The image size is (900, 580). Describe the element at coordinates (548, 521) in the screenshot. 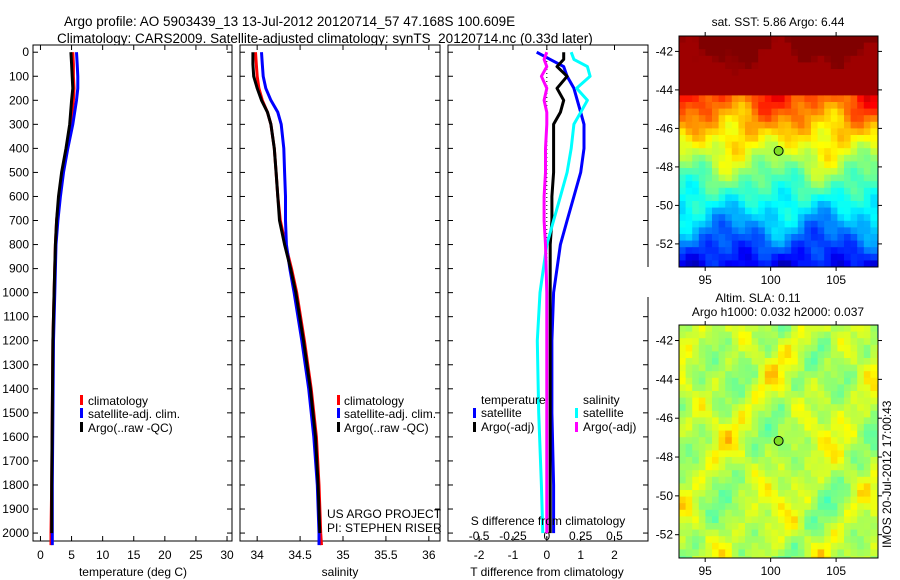

I see `difference-secondary-xlabel: S difference from climatology` at that location.